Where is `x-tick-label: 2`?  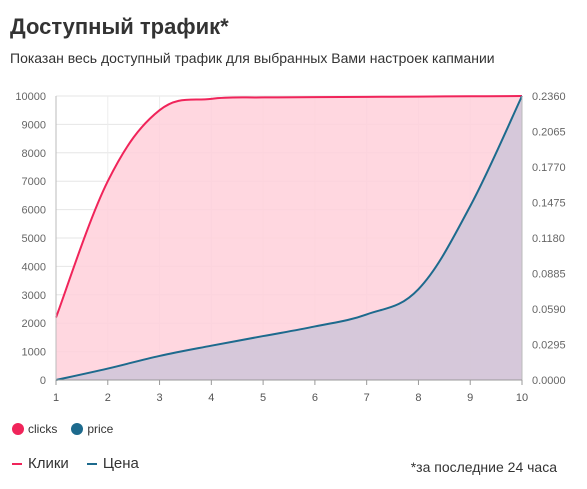 x-tick-label: 2 is located at coordinates (108, 398).